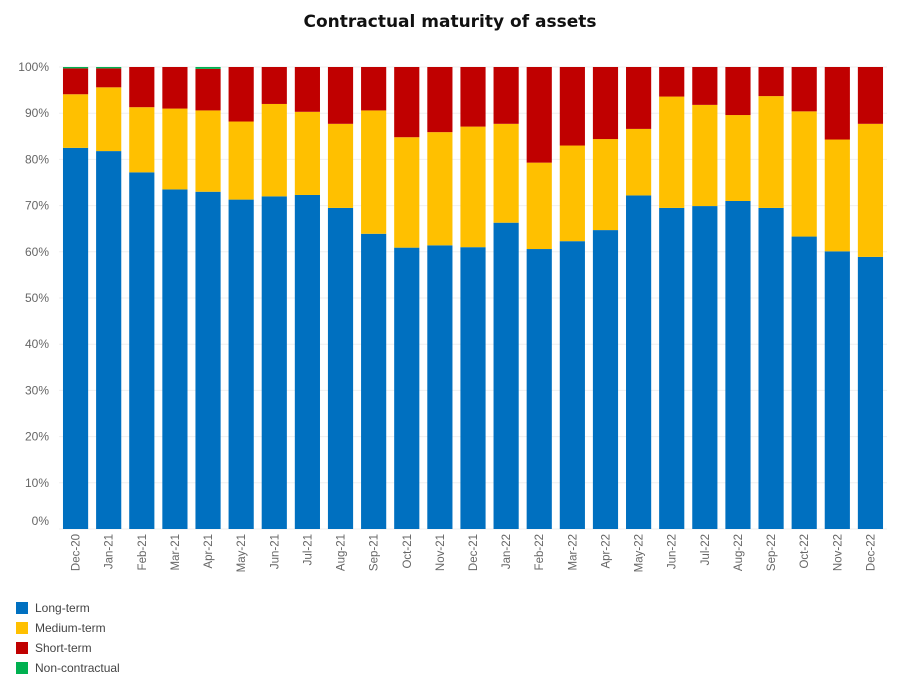 The image size is (900, 700). Describe the element at coordinates (68, 648) in the screenshot. I see `legend-item-short-term: Short-term` at that location.